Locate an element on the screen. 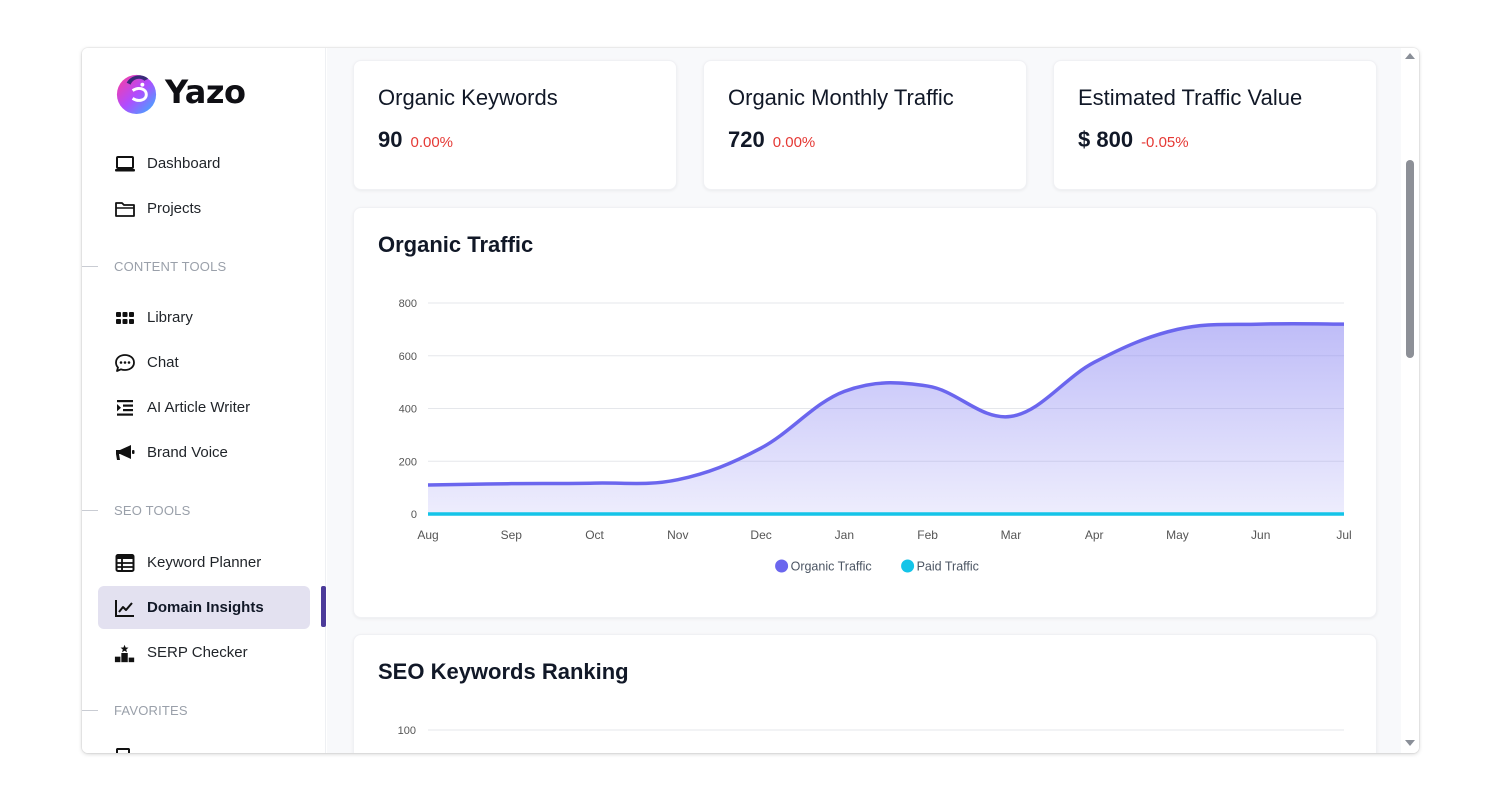 Image resolution: width=1500 pixels, height=800 pixels. stat-row: 90 0.00% is located at coordinates (415, 140).